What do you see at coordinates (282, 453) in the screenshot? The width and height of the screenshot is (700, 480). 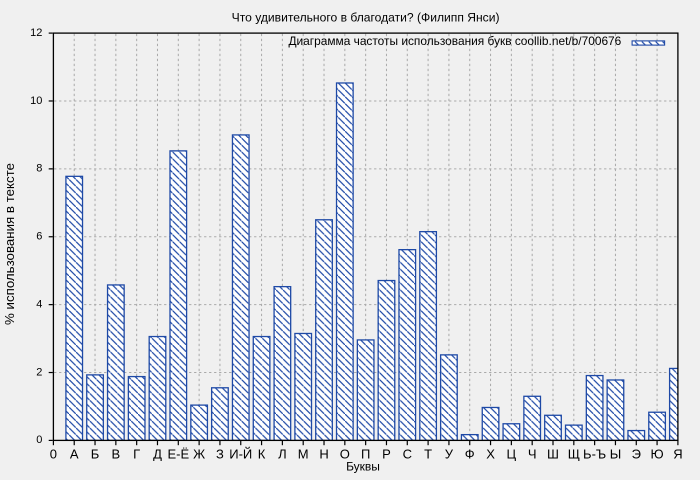 I see `svg-text: Л` at bounding box center [282, 453].